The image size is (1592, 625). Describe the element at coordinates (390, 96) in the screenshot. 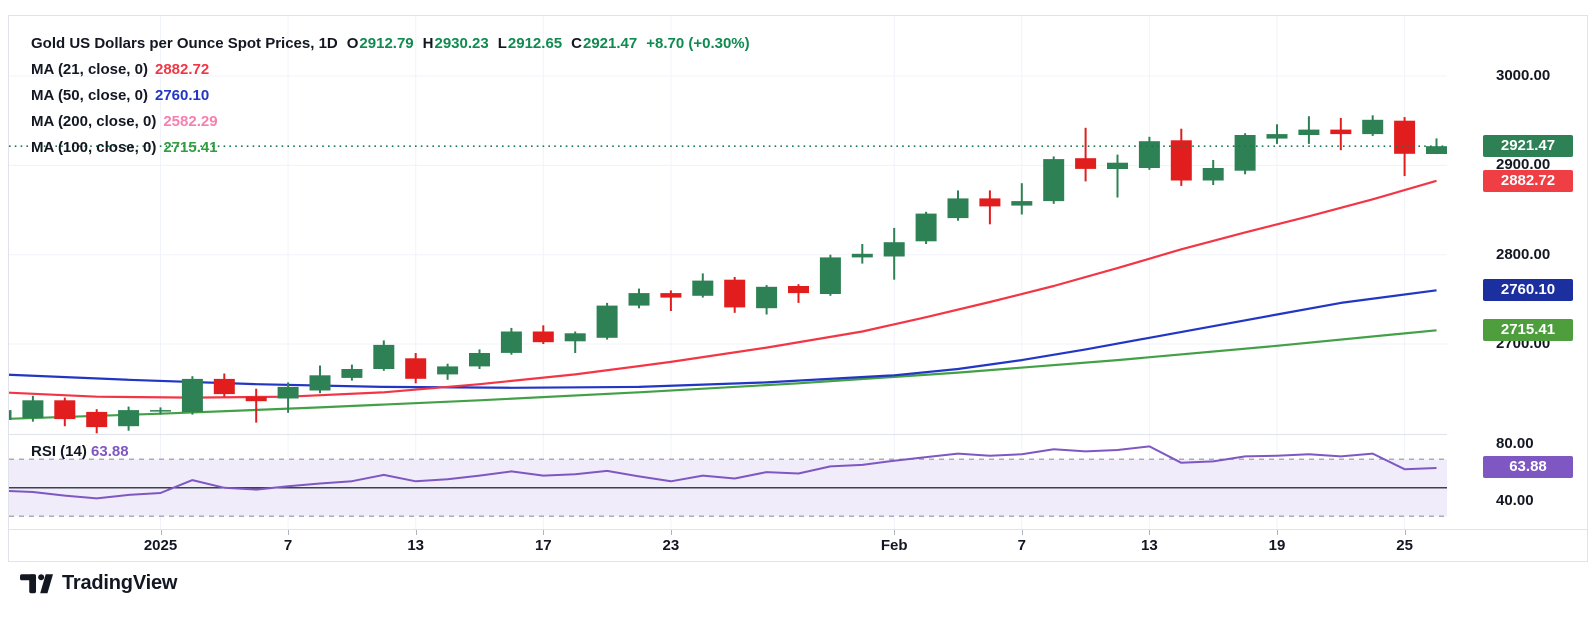

I see `ma50-legend-row: MA (50, close, 0) 2760.10` at that location.